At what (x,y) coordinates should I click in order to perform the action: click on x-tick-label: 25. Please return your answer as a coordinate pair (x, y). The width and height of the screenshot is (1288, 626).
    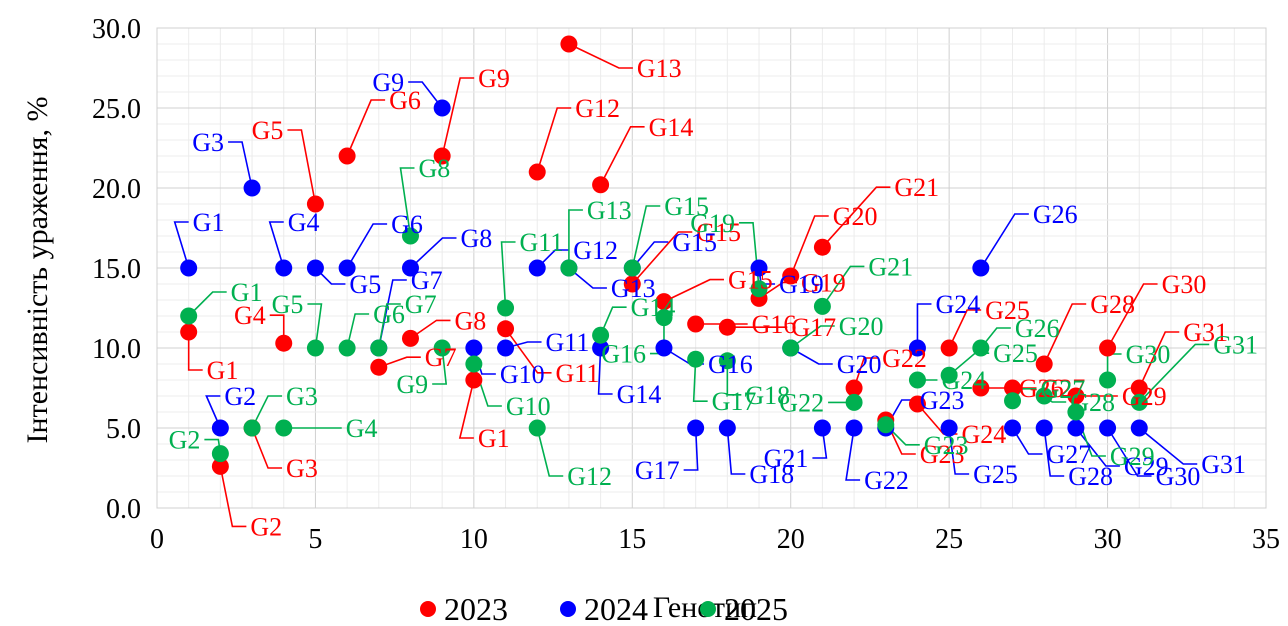
    Looking at the image, I should click on (949, 539).